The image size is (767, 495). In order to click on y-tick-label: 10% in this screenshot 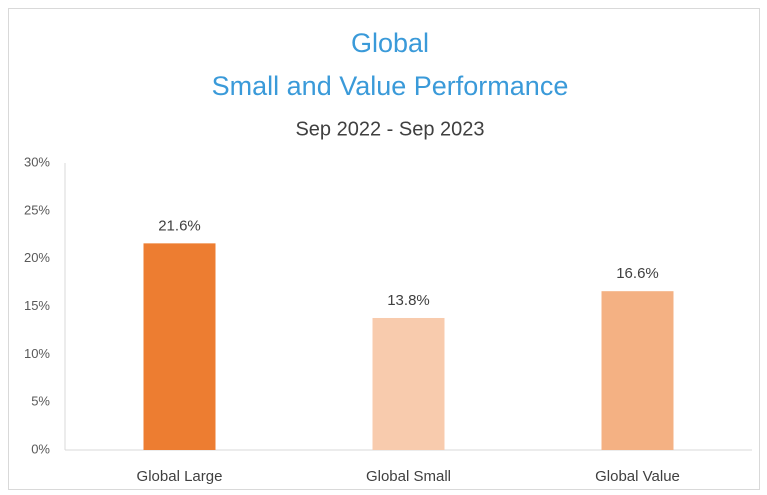, I will do `click(37, 353)`.